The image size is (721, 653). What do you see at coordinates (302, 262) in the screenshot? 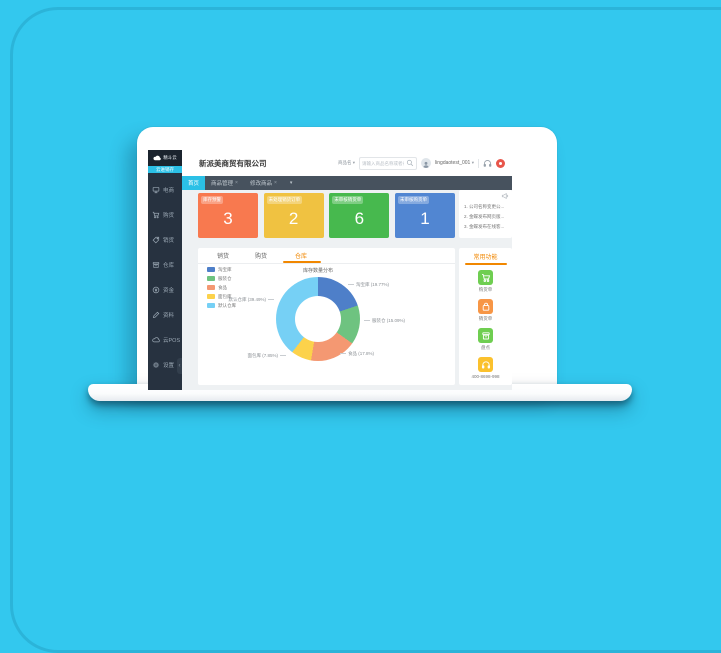
I see `active-tab-underline` at bounding box center [302, 262].